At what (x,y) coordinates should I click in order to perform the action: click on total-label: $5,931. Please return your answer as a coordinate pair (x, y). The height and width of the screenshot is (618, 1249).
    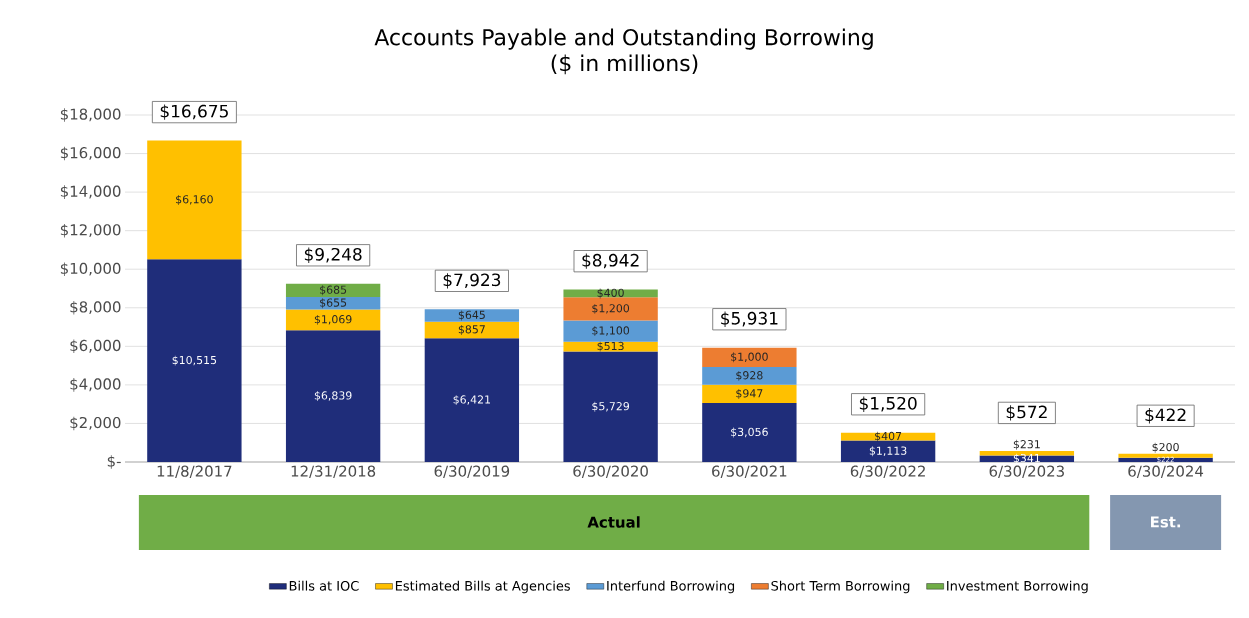
    Looking at the image, I should click on (749, 319).